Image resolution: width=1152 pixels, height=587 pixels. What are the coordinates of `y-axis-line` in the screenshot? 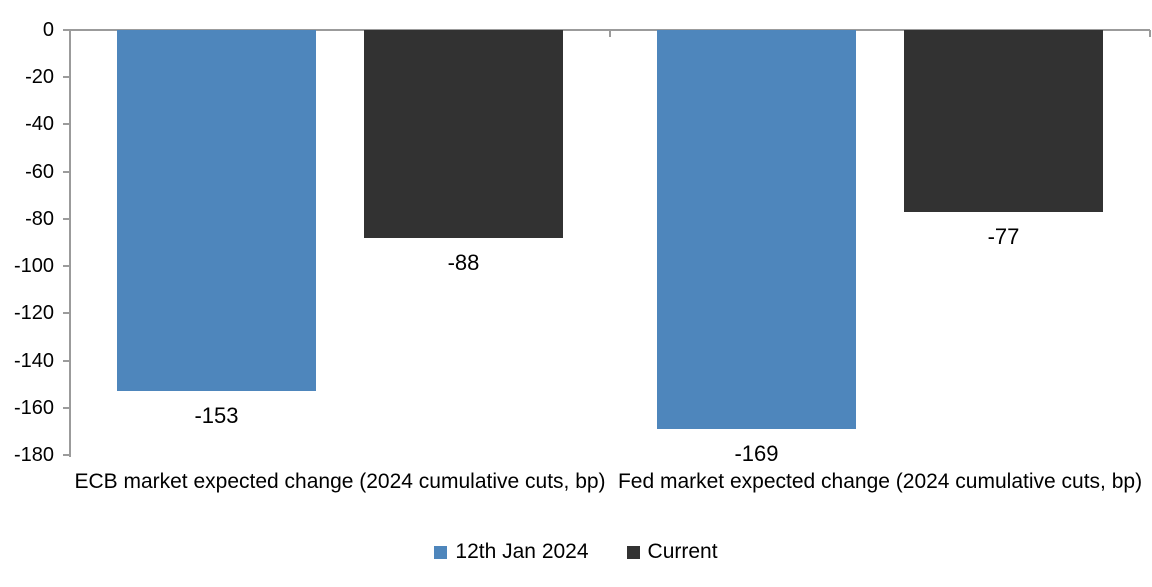 It's located at (70, 243).